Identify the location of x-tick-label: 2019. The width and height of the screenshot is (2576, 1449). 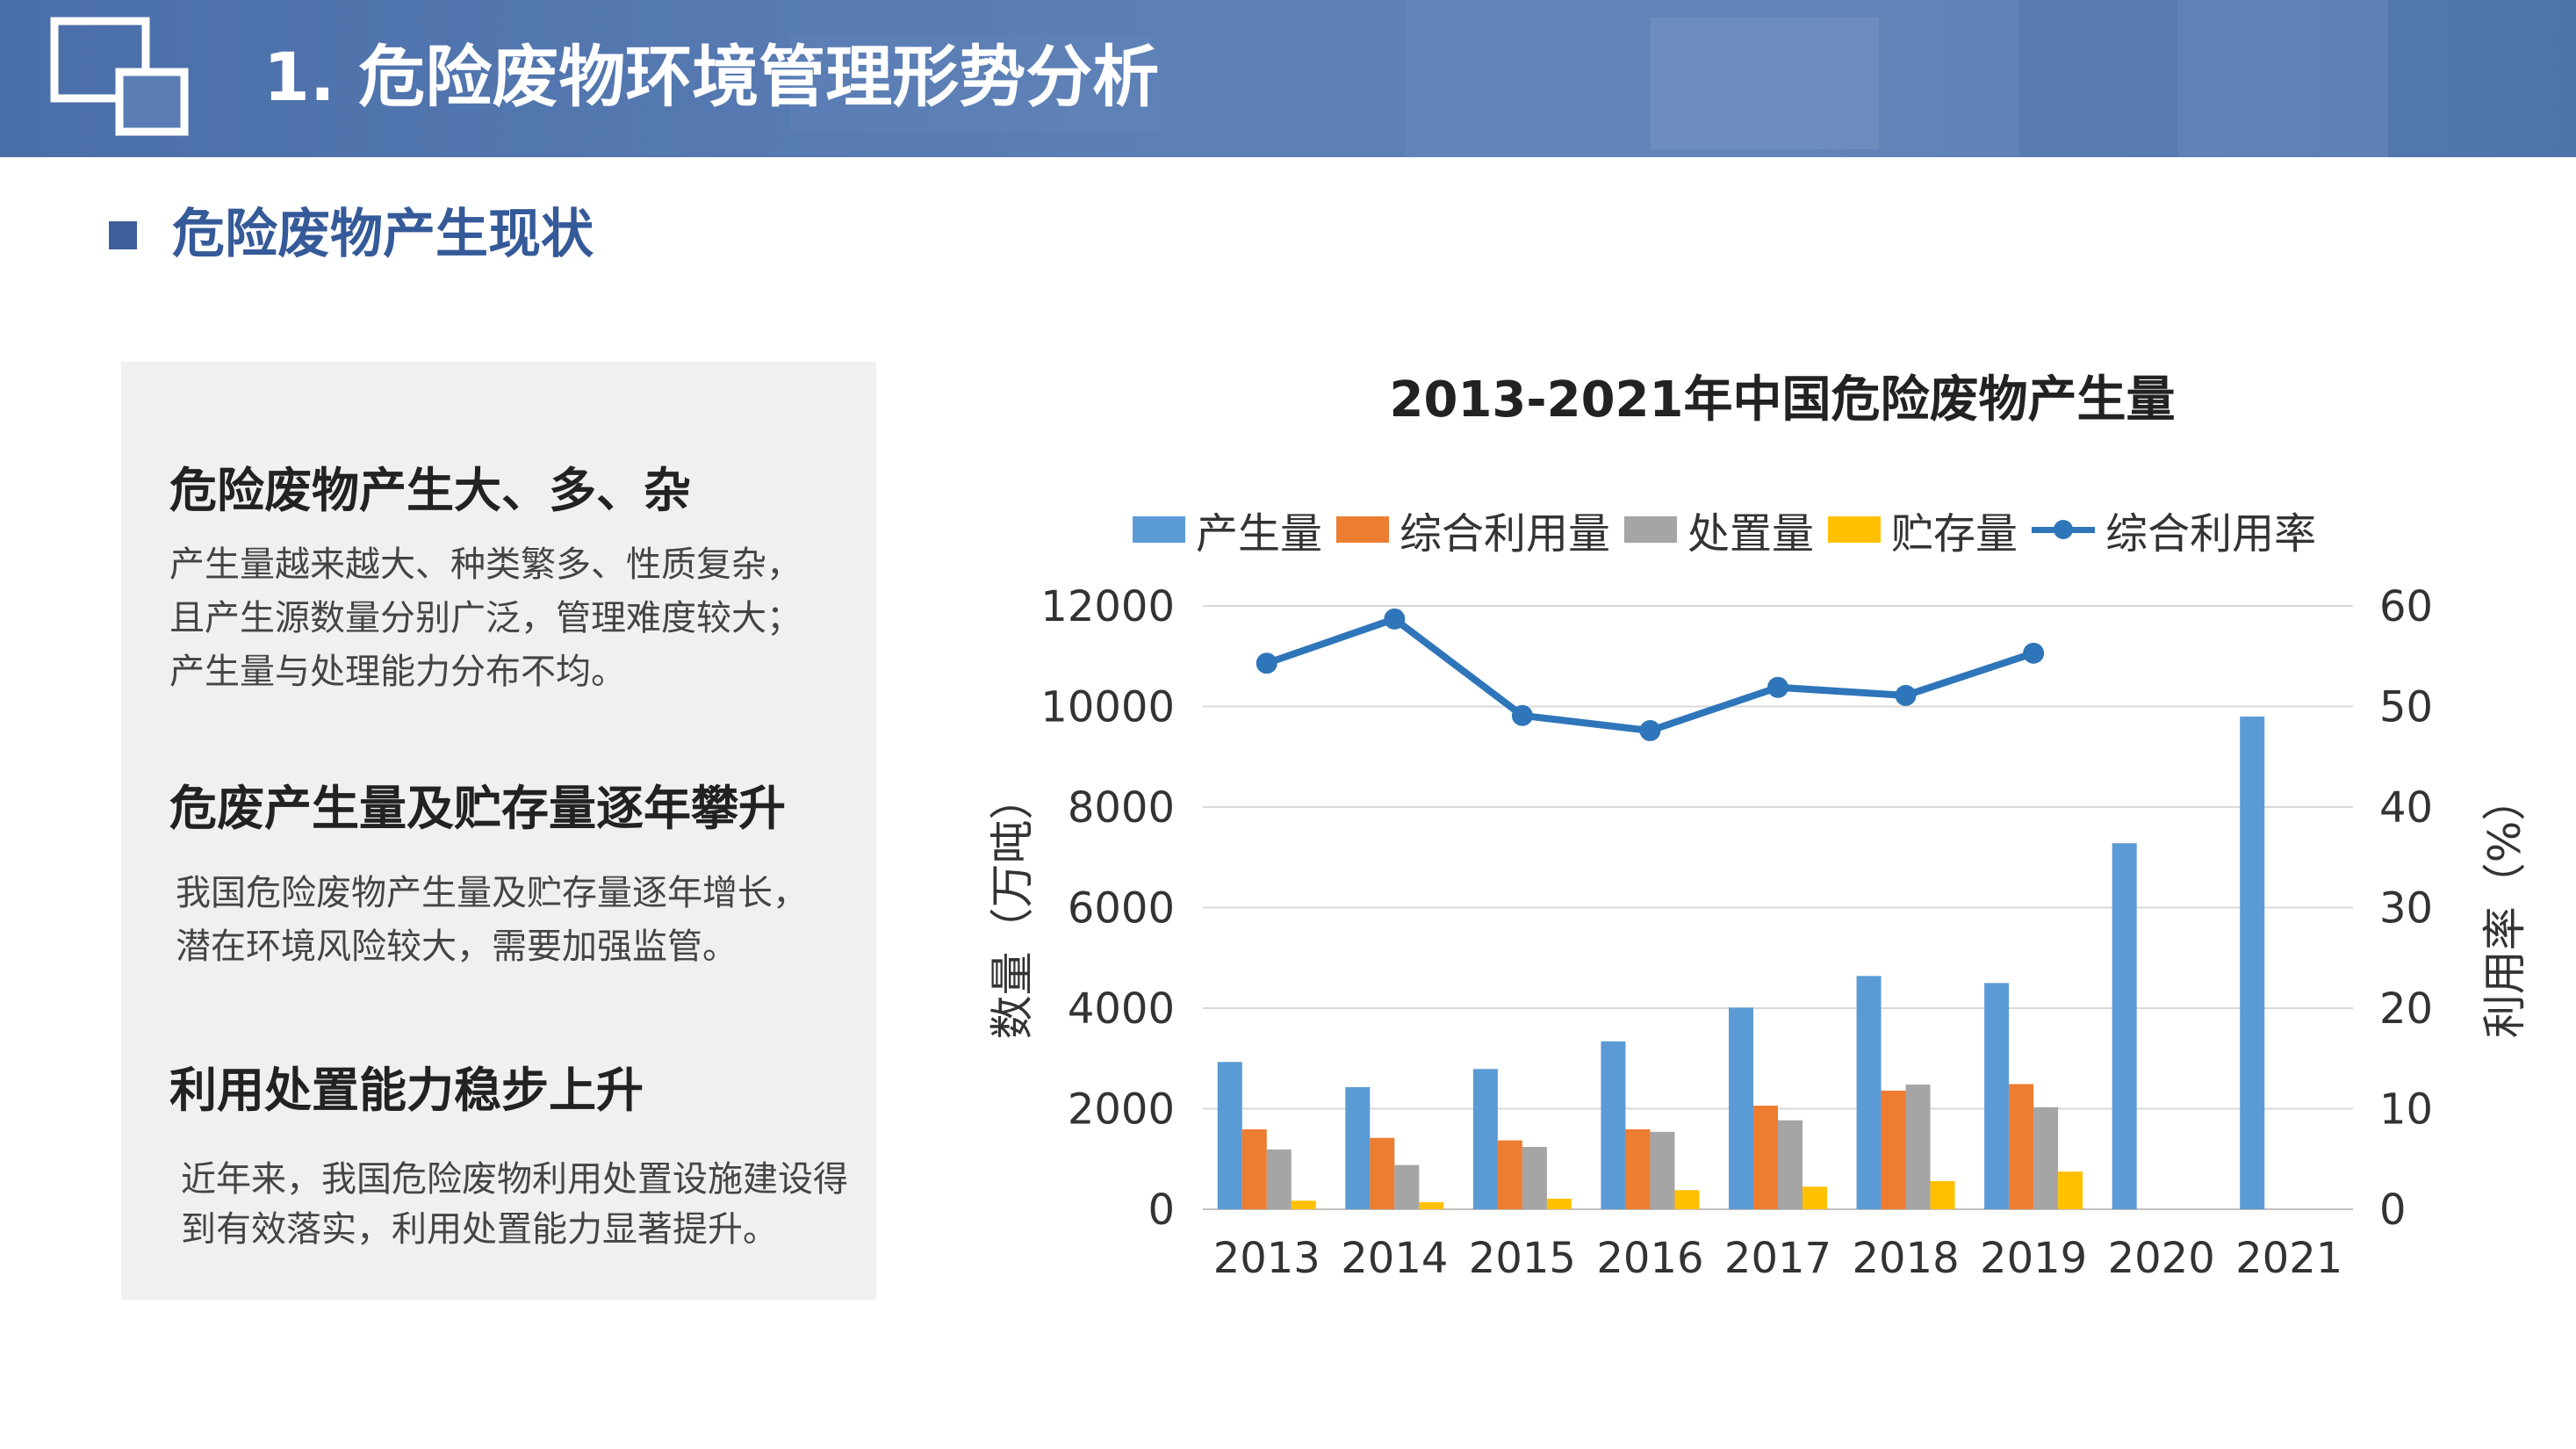
(2033, 1259).